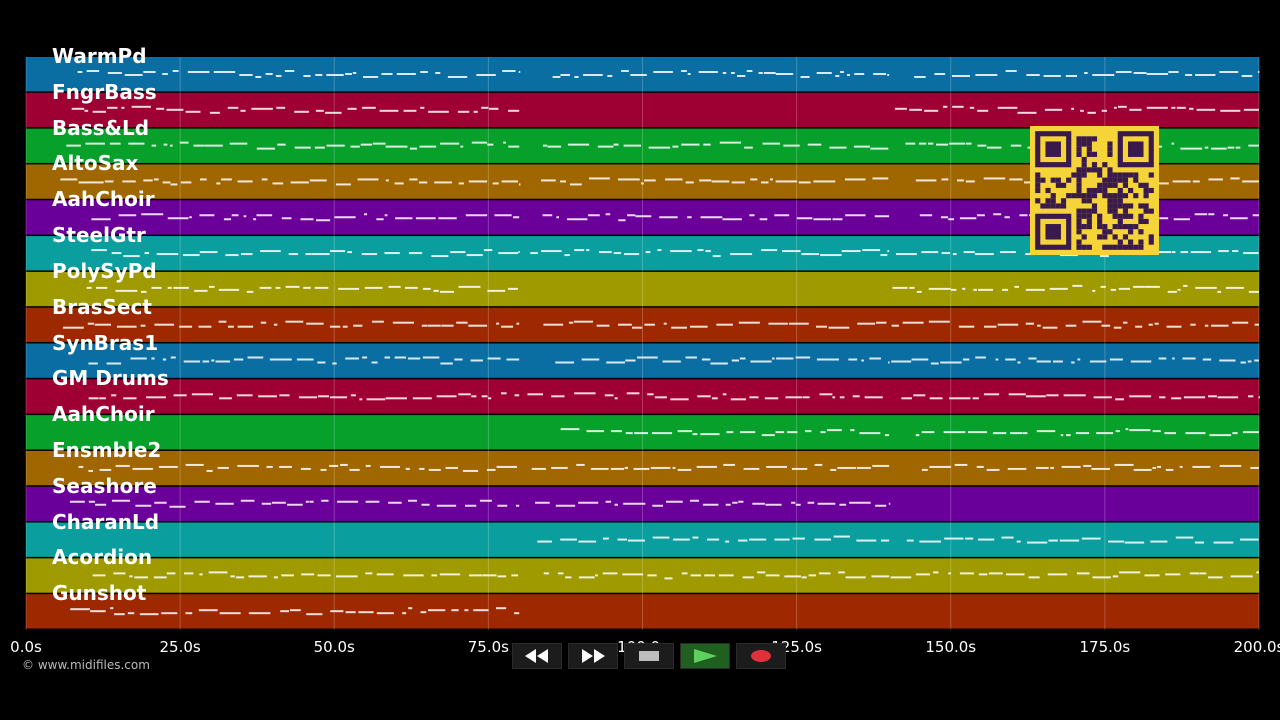 The image size is (1280, 720). I want to click on play-button, so click(705, 656).